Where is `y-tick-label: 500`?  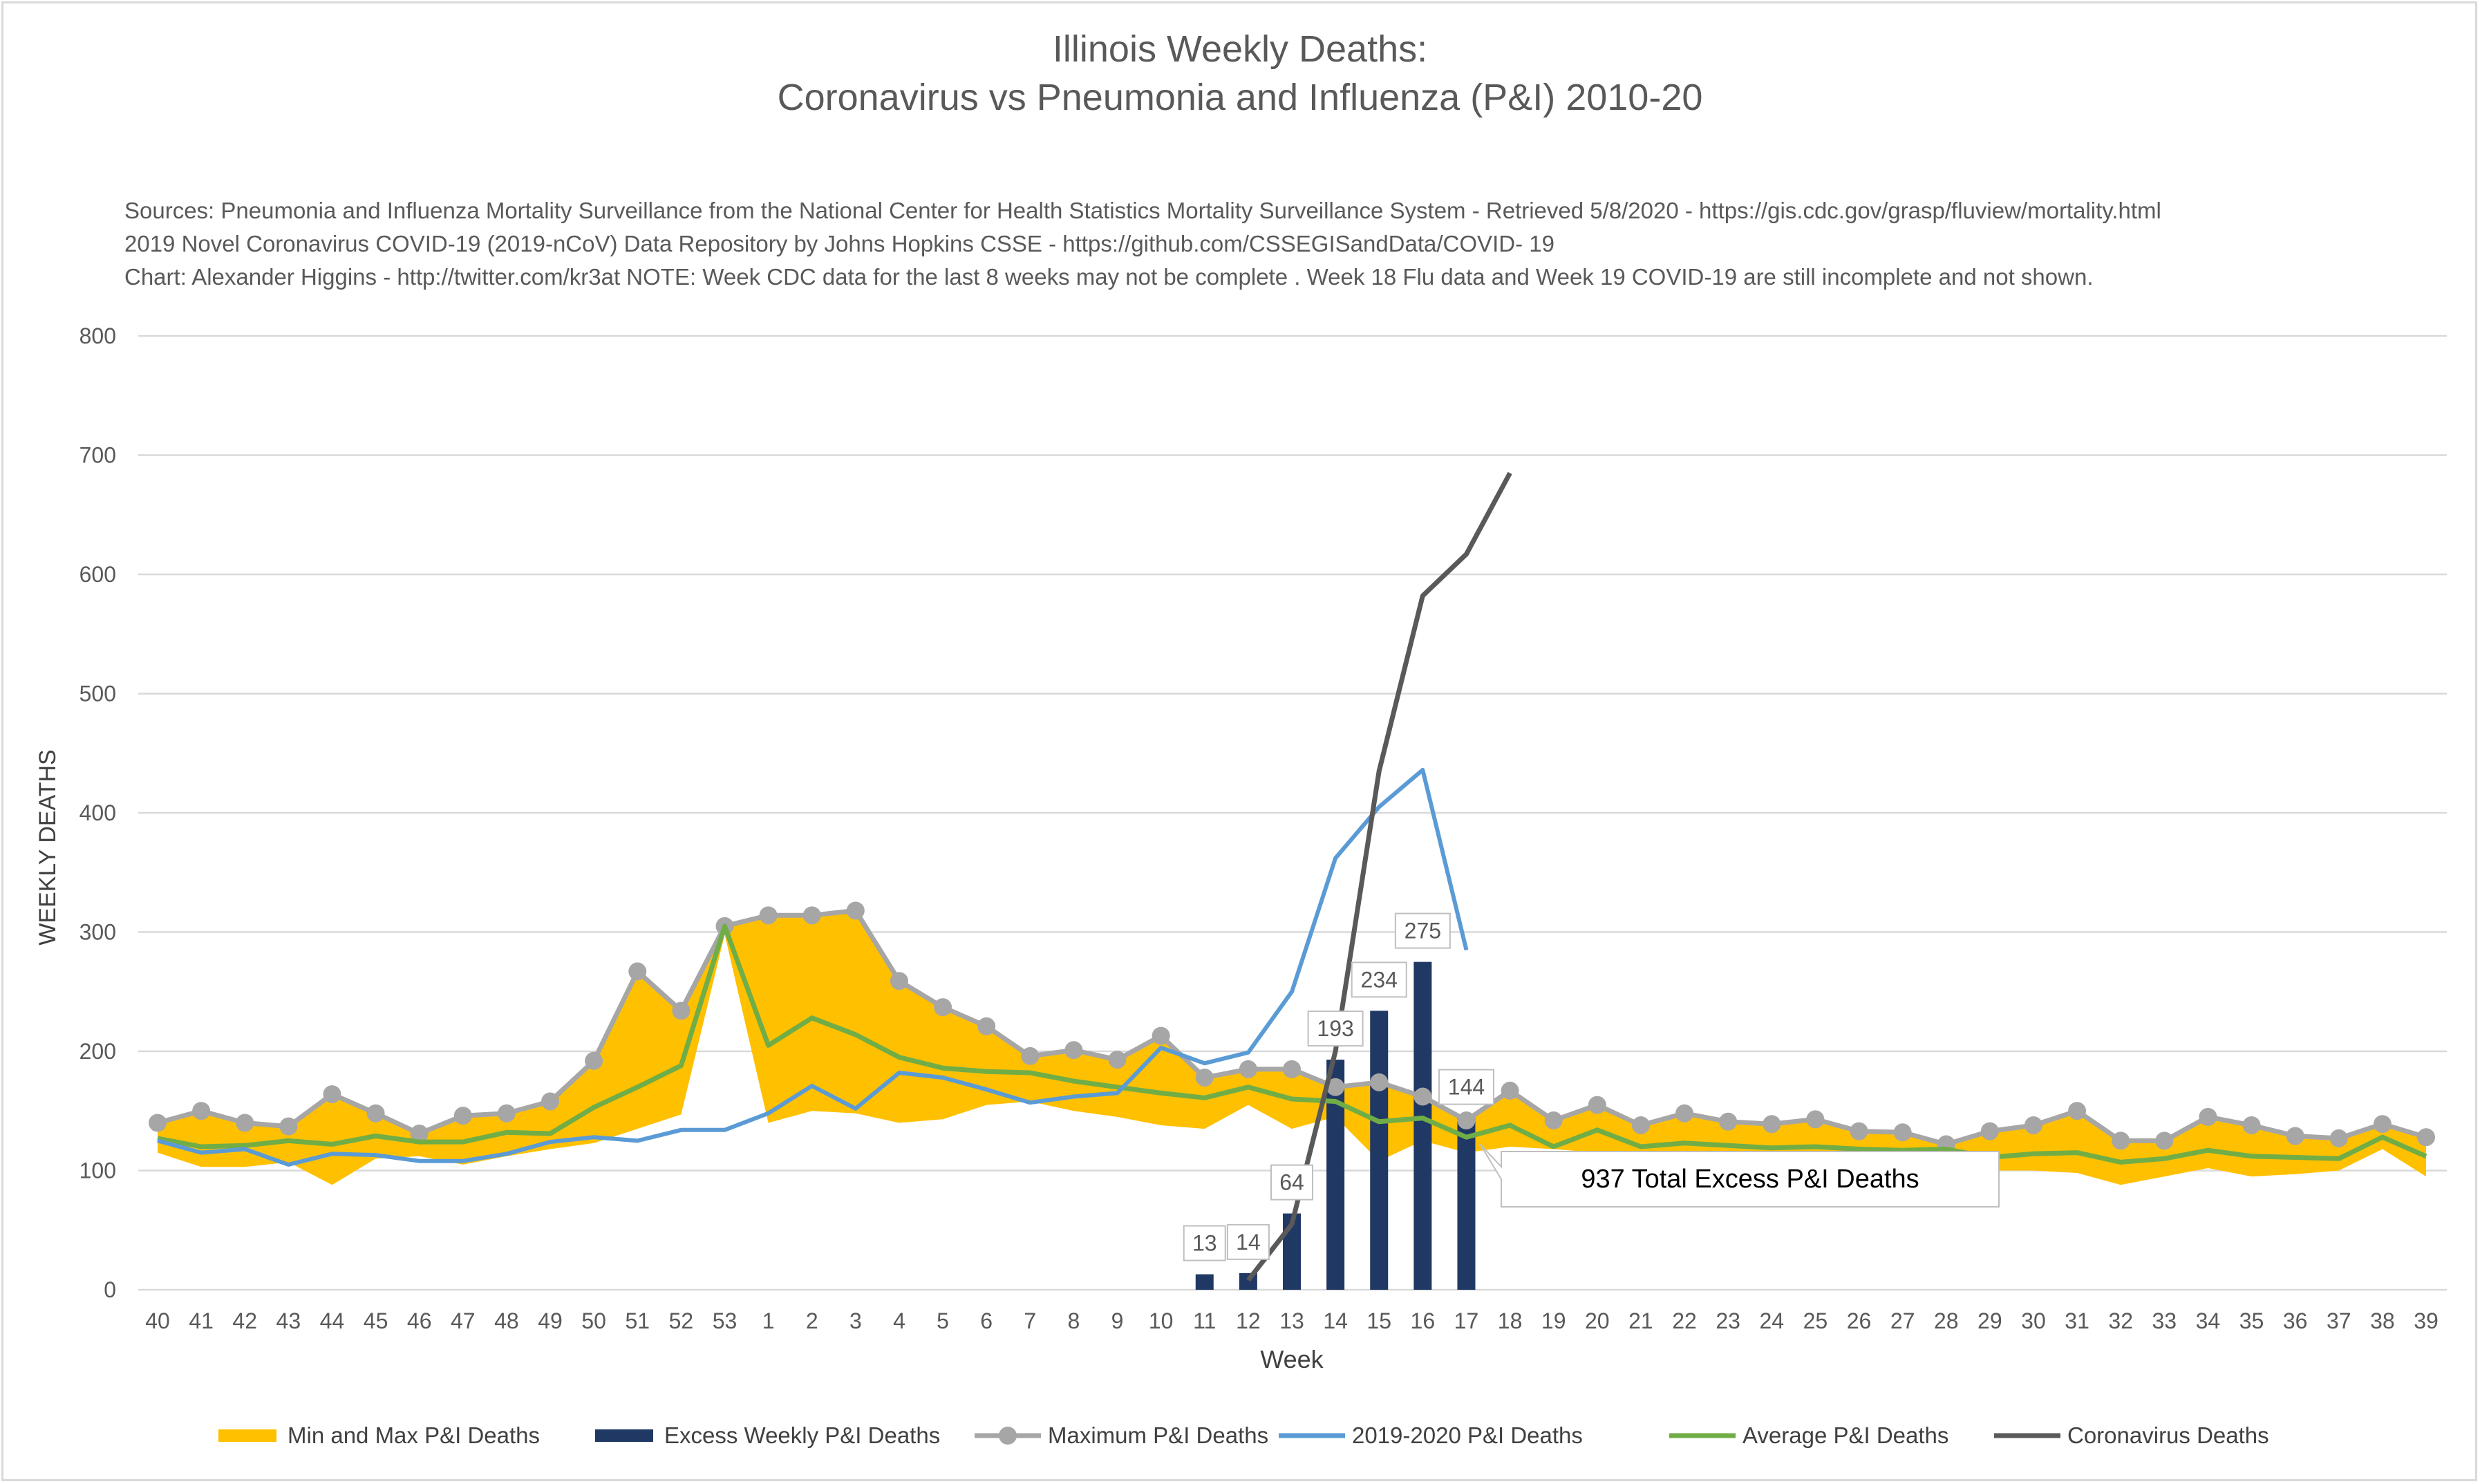 y-tick-label: 500 is located at coordinates (97, 694).